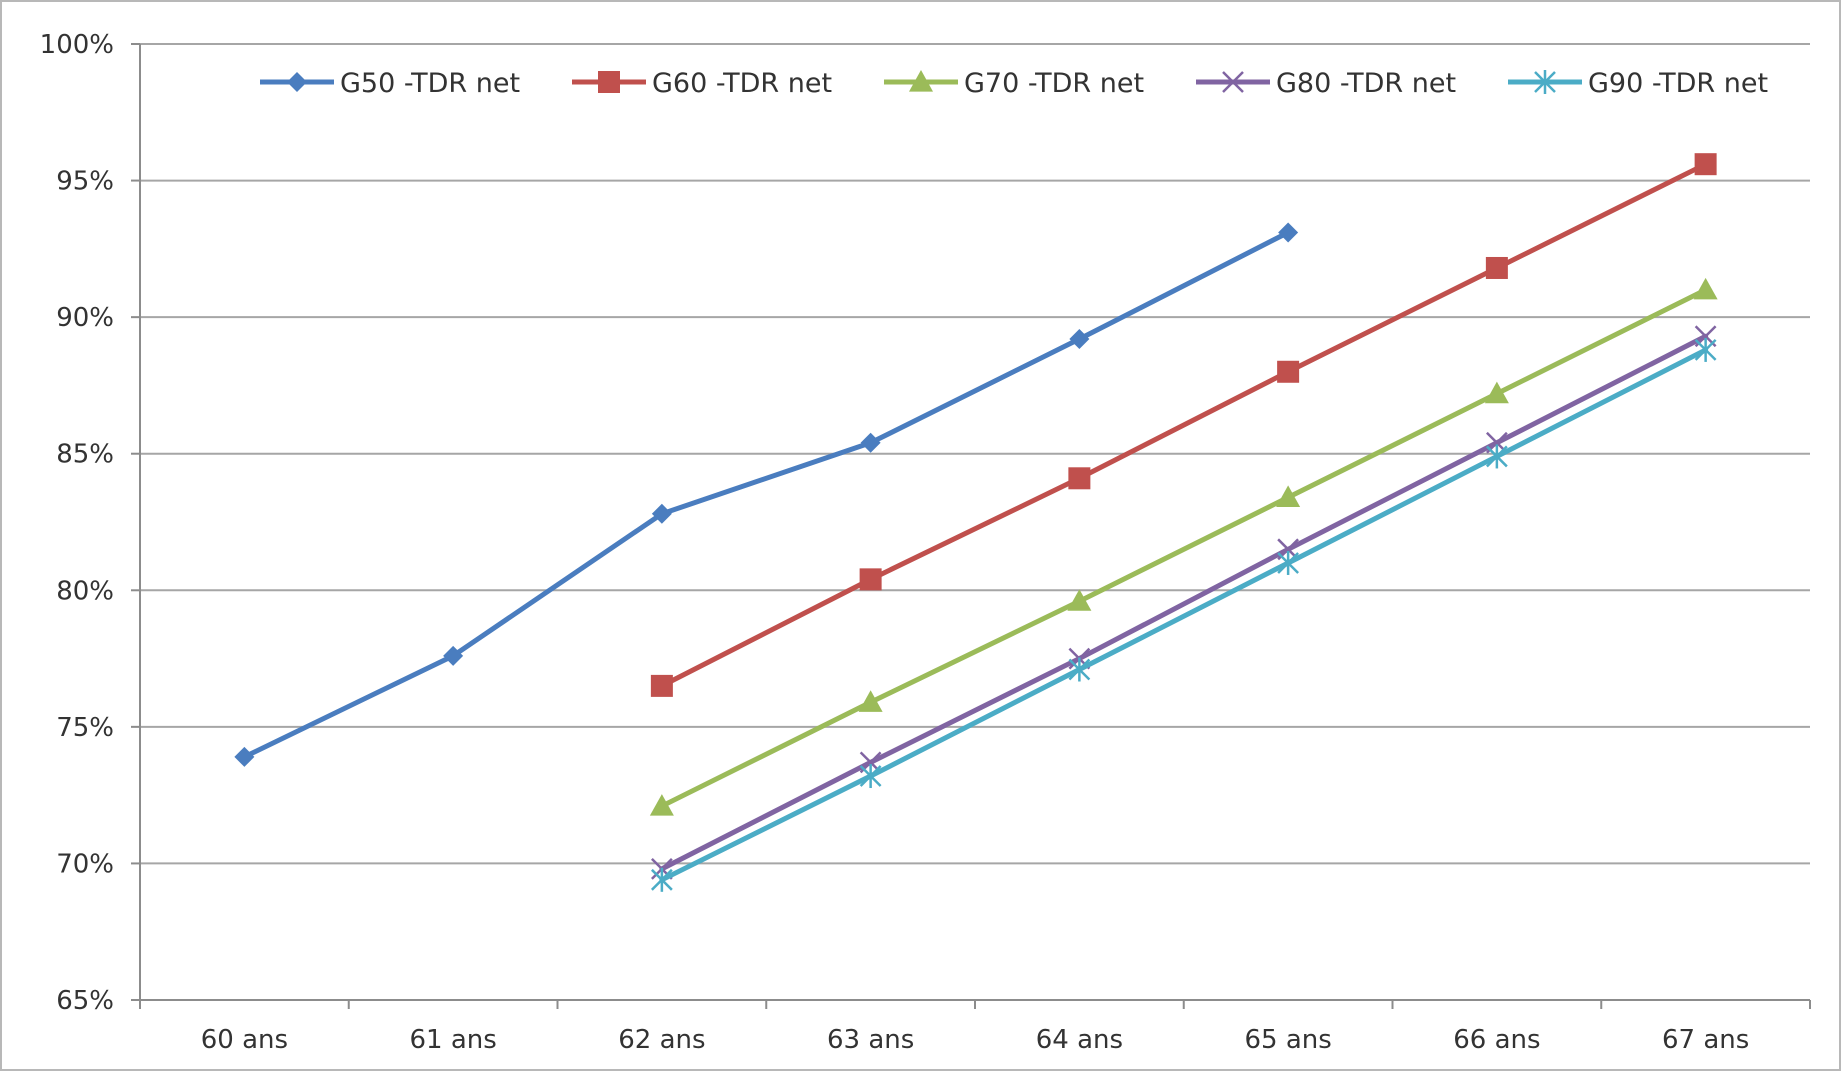 This screenshot has height=1071, width=1841. Describe the element at coordinates (742, 83) in the screenshot. I see `legend-label: G60 -TDR net` at that location.